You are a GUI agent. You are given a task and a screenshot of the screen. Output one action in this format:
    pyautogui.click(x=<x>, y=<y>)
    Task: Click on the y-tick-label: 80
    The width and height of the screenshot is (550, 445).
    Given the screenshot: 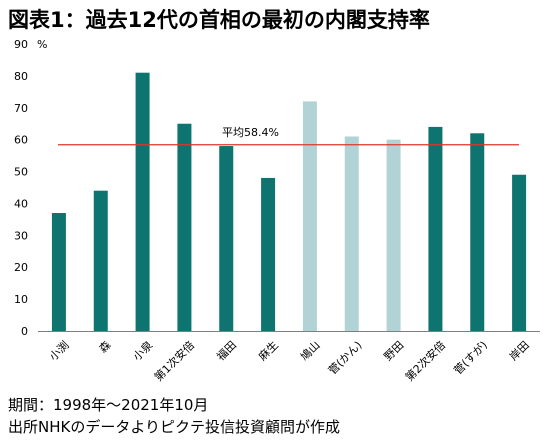 What is the action you would take?
    pyautogui.click(x=21, y=76)
    